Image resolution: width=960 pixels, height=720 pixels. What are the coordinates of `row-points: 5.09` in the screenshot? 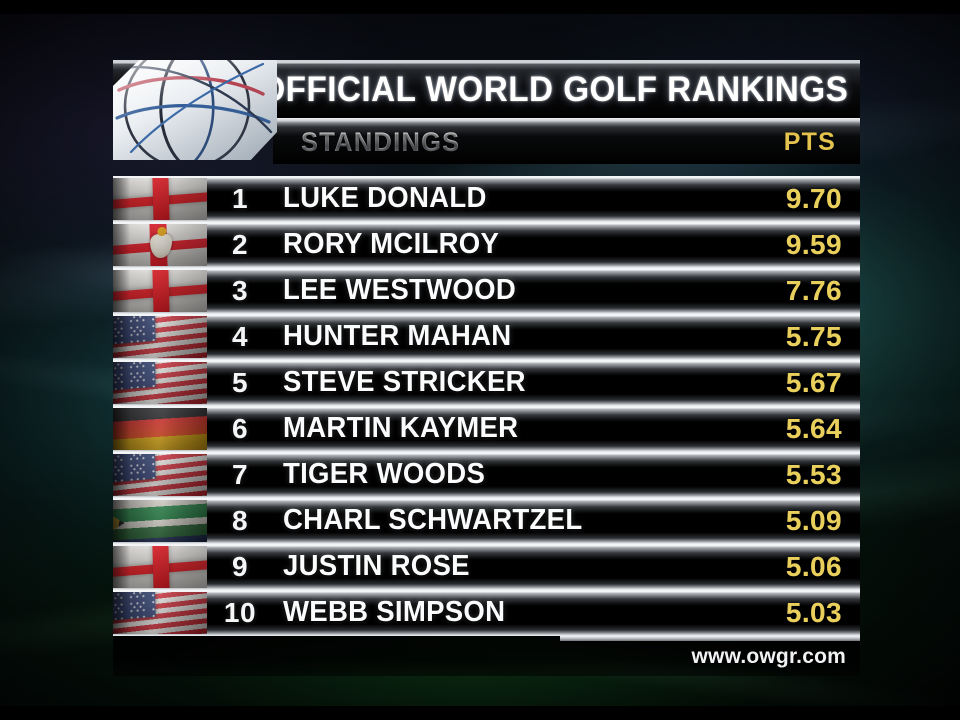 It's located at (813, 520).